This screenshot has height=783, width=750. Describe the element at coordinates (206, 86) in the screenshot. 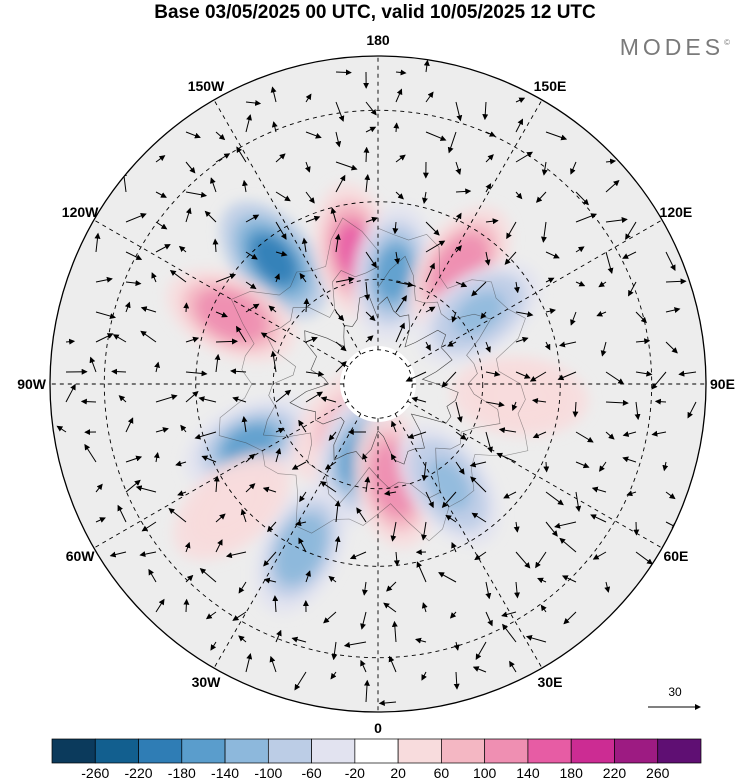

I see `longitude-label: 150W` at that location.